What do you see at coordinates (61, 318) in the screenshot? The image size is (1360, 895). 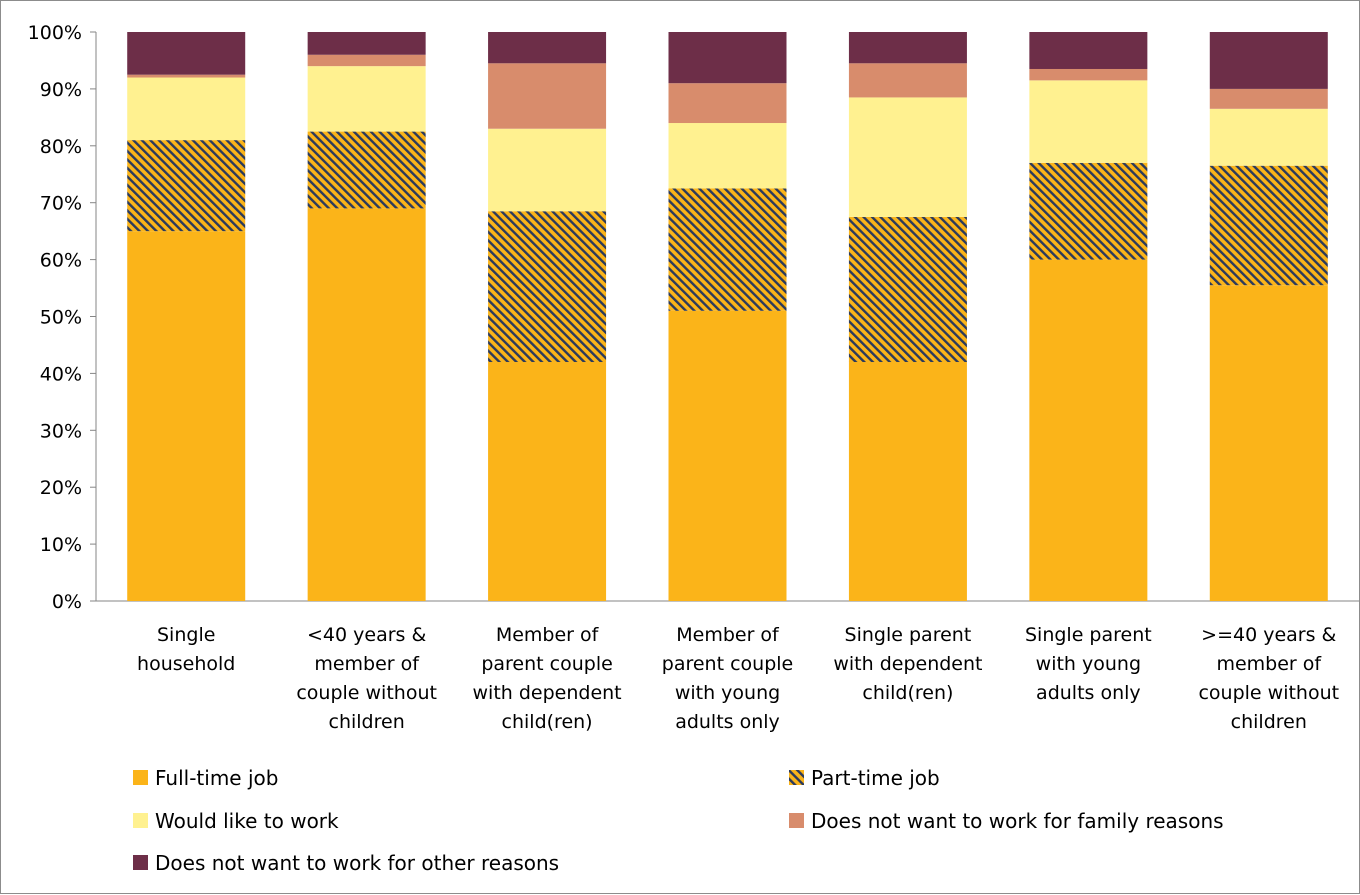 I see `y-tick-label: 50%` at bounding box center [61, 318].